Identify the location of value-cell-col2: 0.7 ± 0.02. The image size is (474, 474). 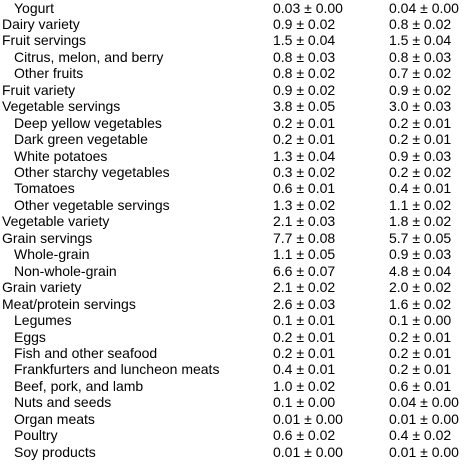
(420, 73).